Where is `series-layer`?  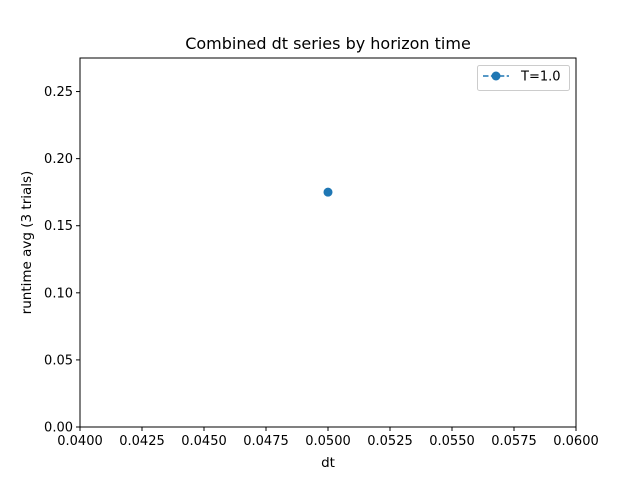
series-layer is located at coordinates (328, 192).